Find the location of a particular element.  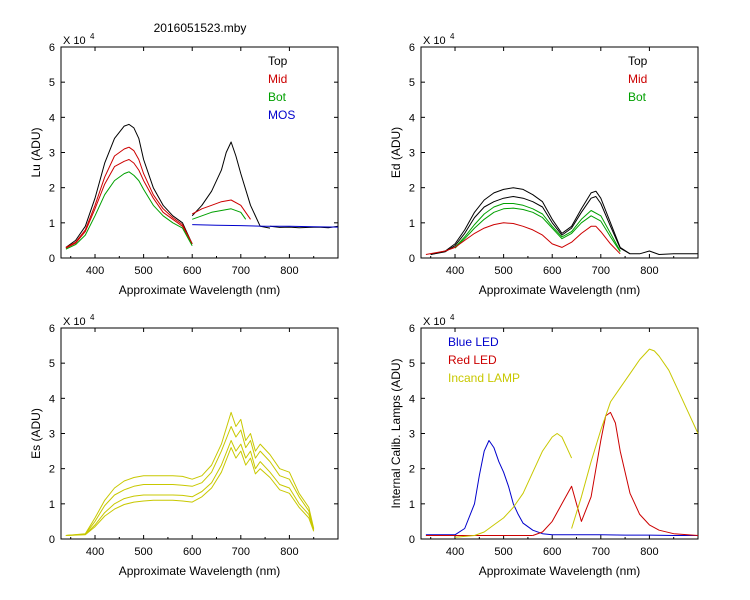

lamps-ytick-label: 2 is located at coordinates (412, 470).